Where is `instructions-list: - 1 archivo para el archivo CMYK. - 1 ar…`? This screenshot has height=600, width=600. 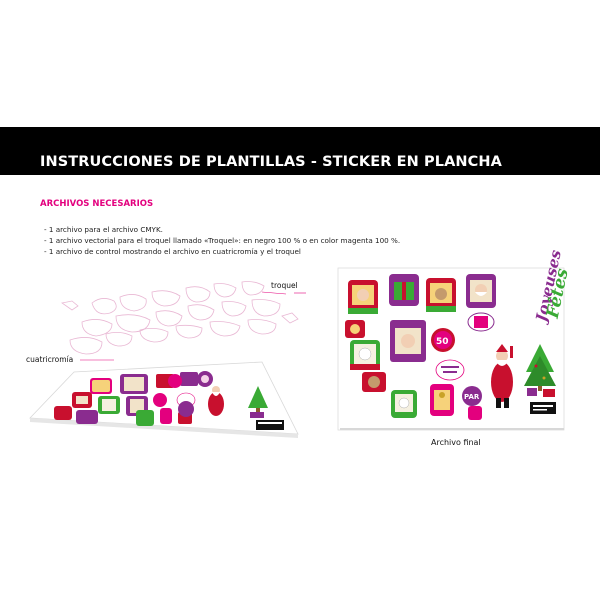 instructions-list: - 1 archivo para el archivo CMYK. - 1 ar… is located at coordinates (222, 240).